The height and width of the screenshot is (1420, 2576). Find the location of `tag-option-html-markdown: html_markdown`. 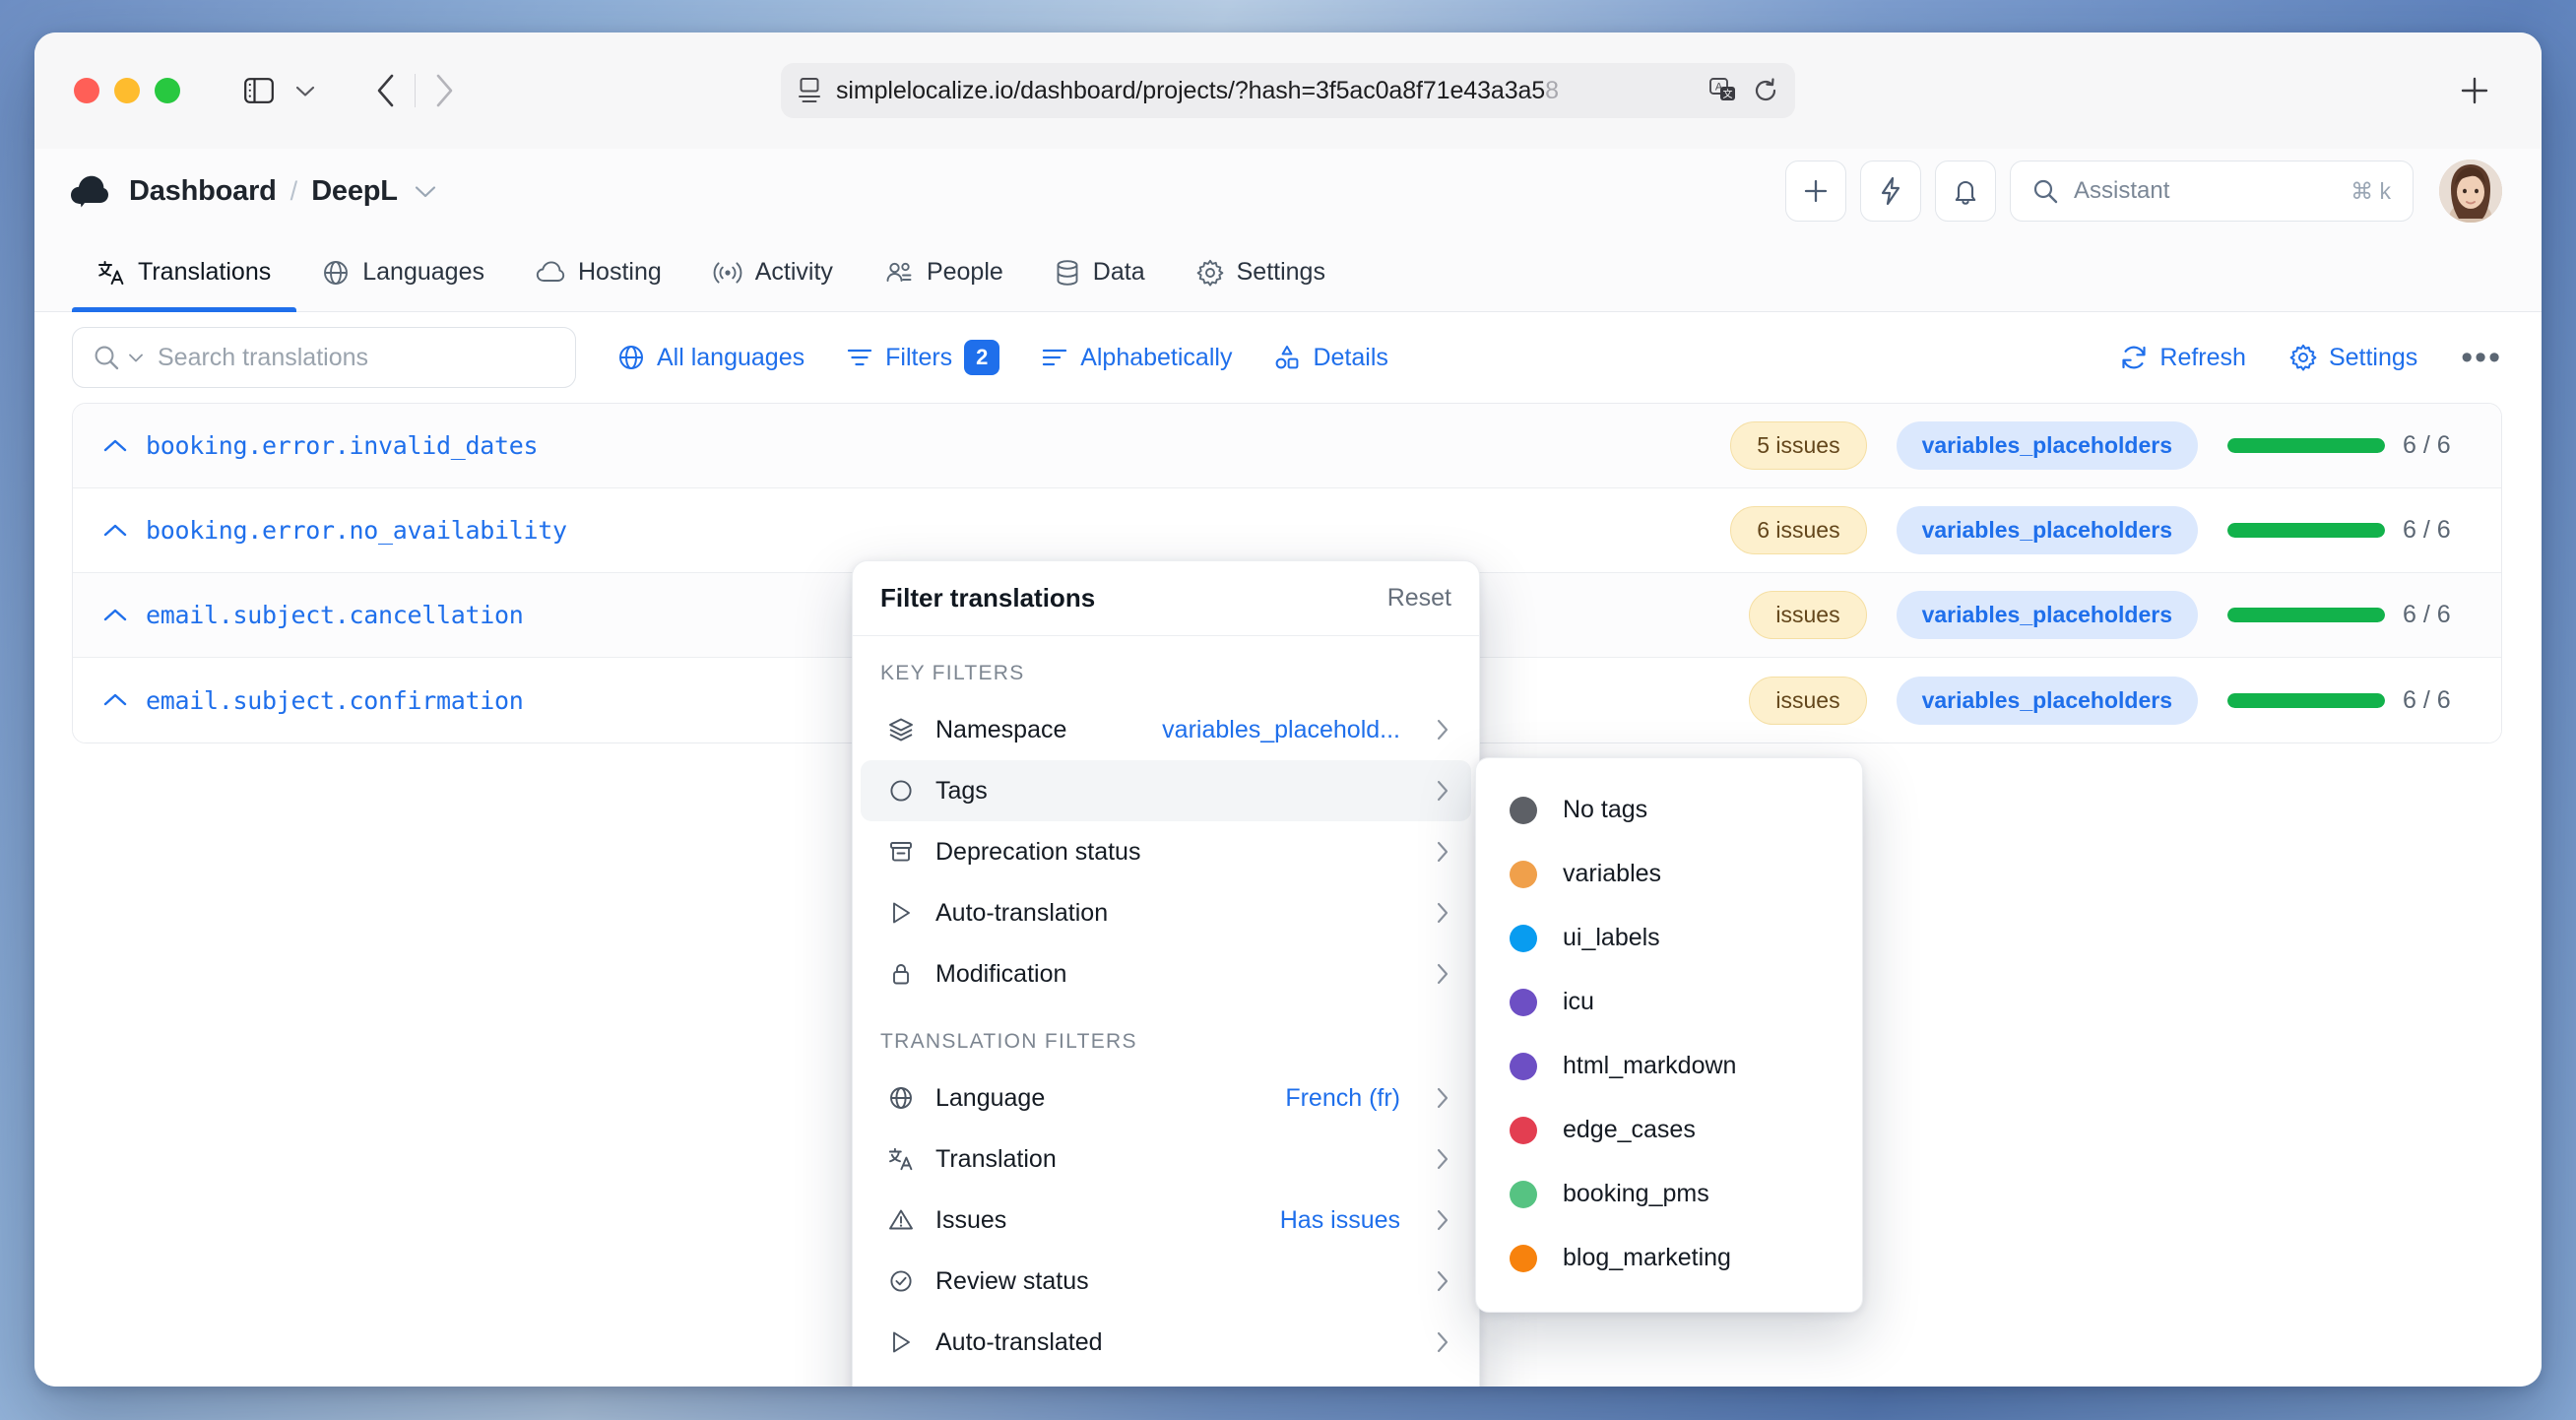

tag-option-html-markdown: html_markdown is located at coordinates (1669, 1066).